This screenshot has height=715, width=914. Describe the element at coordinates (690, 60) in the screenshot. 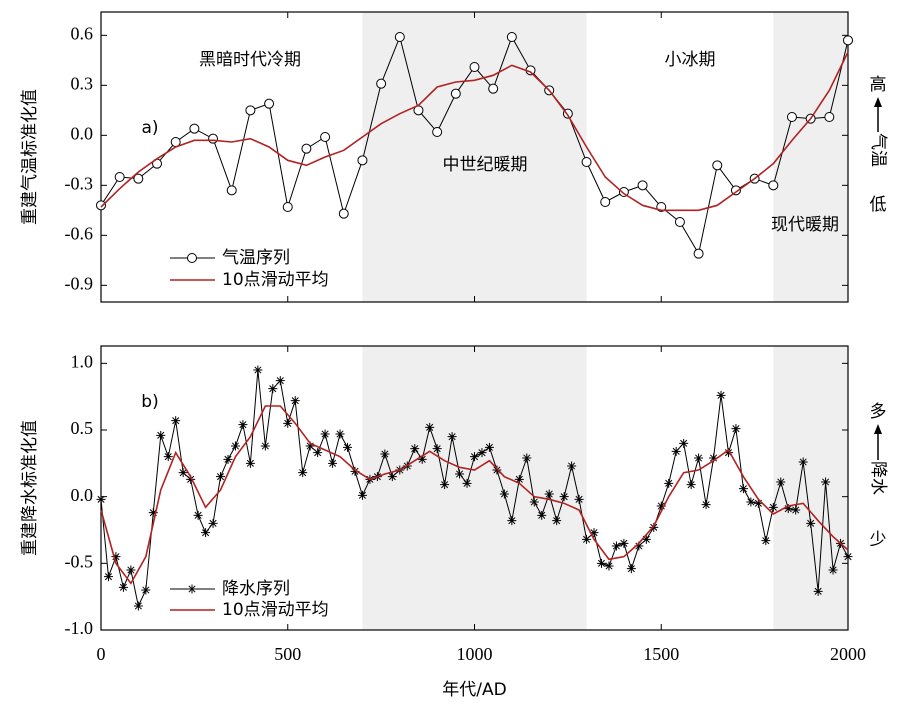

I see `annotation: 小冰期` at that location.